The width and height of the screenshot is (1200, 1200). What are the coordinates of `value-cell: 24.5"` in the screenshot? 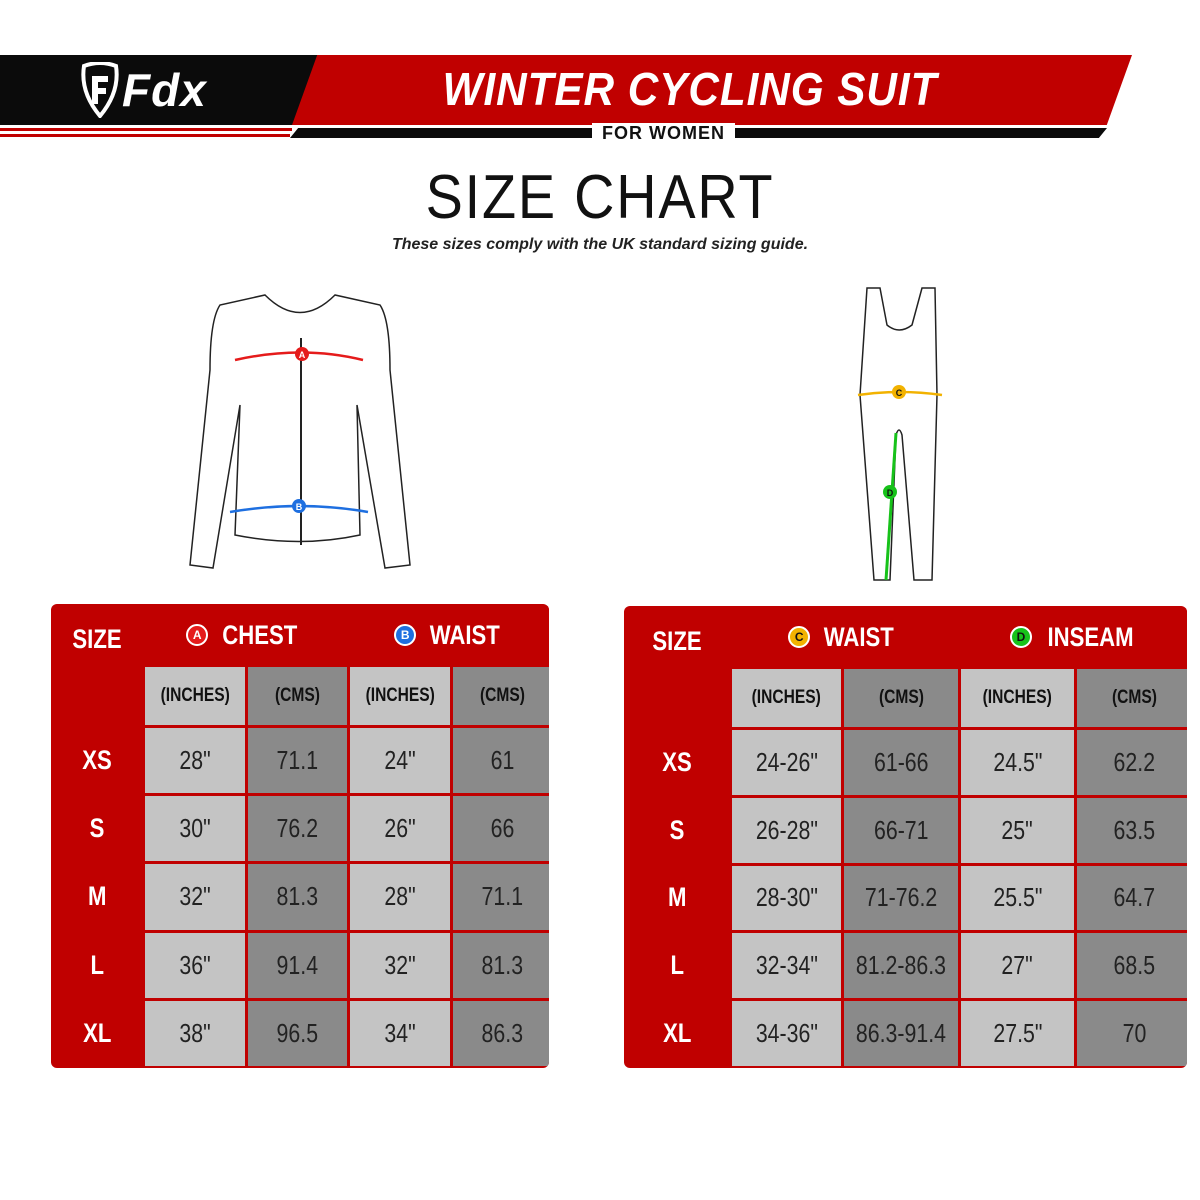 It's located at (1017, 762).